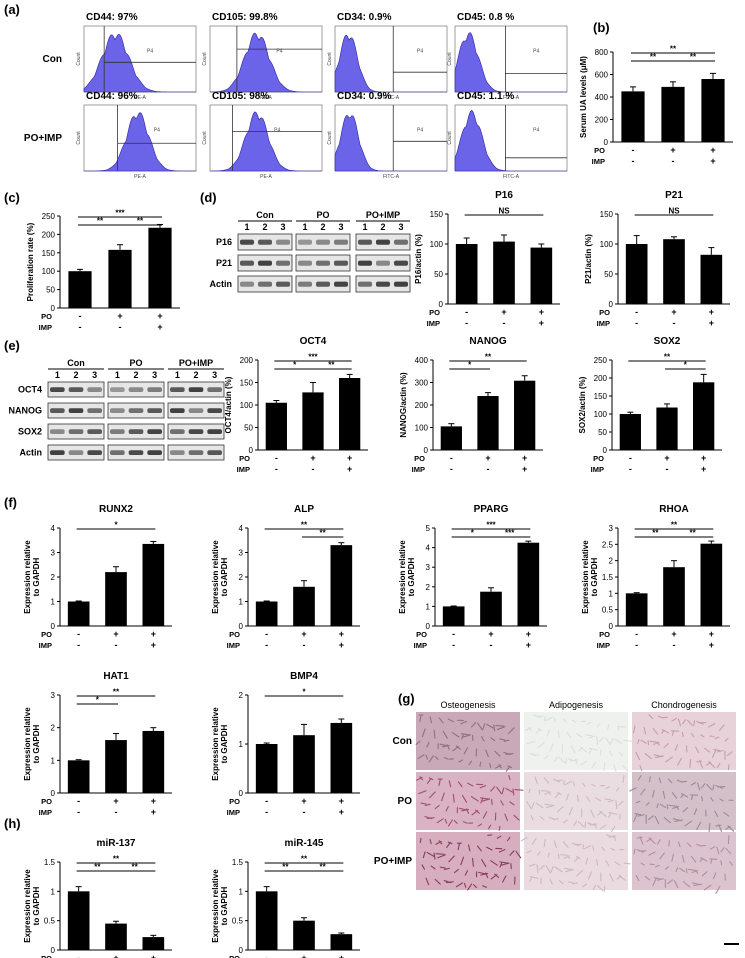 The image size is (745, 958). What do you see at coordinates (221, 284) in the screenshot?
I see `blot-row-label: Actin` at bounding box center [221, 284].